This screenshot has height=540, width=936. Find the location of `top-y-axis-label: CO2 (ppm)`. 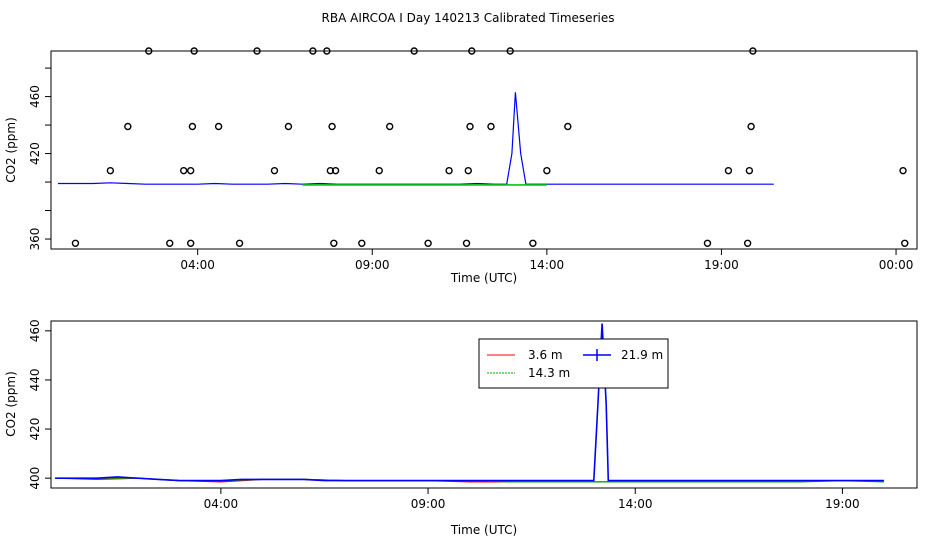

top-y-axis-label: CO2 (ppm) is located at coordinates (11, 150).